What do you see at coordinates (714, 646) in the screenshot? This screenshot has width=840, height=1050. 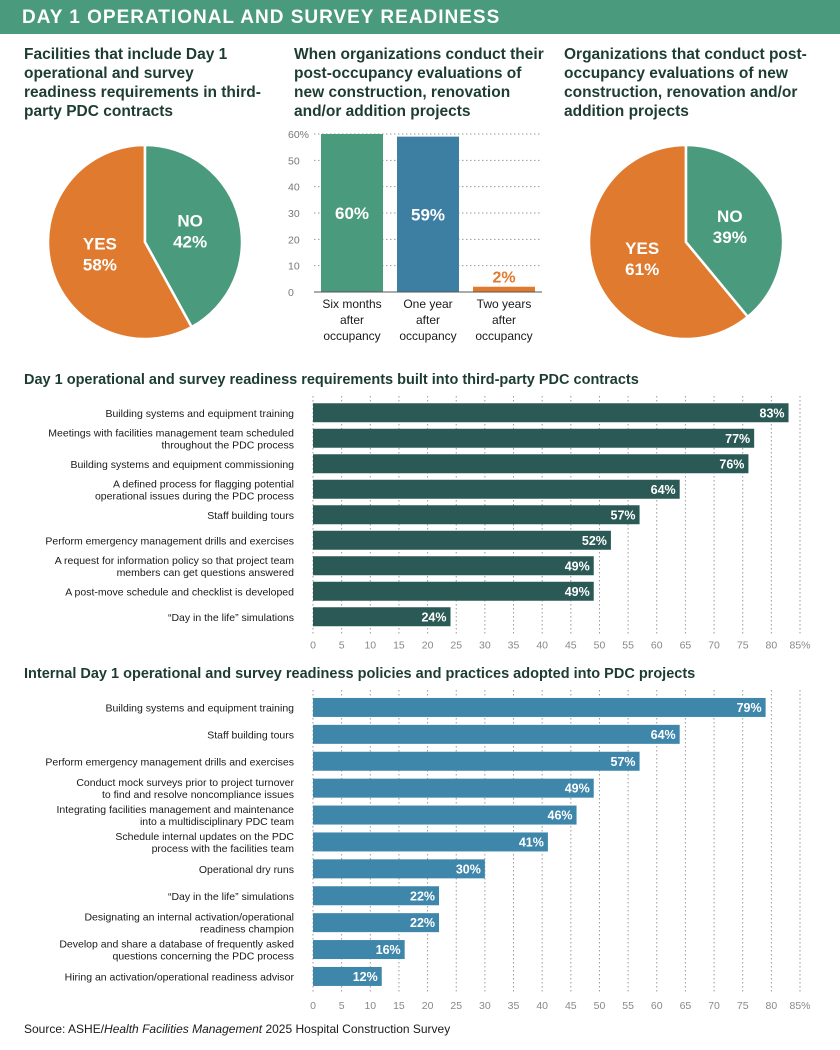 I see `hbar1-xtick-label: 70` at bounding box center [714, 646].